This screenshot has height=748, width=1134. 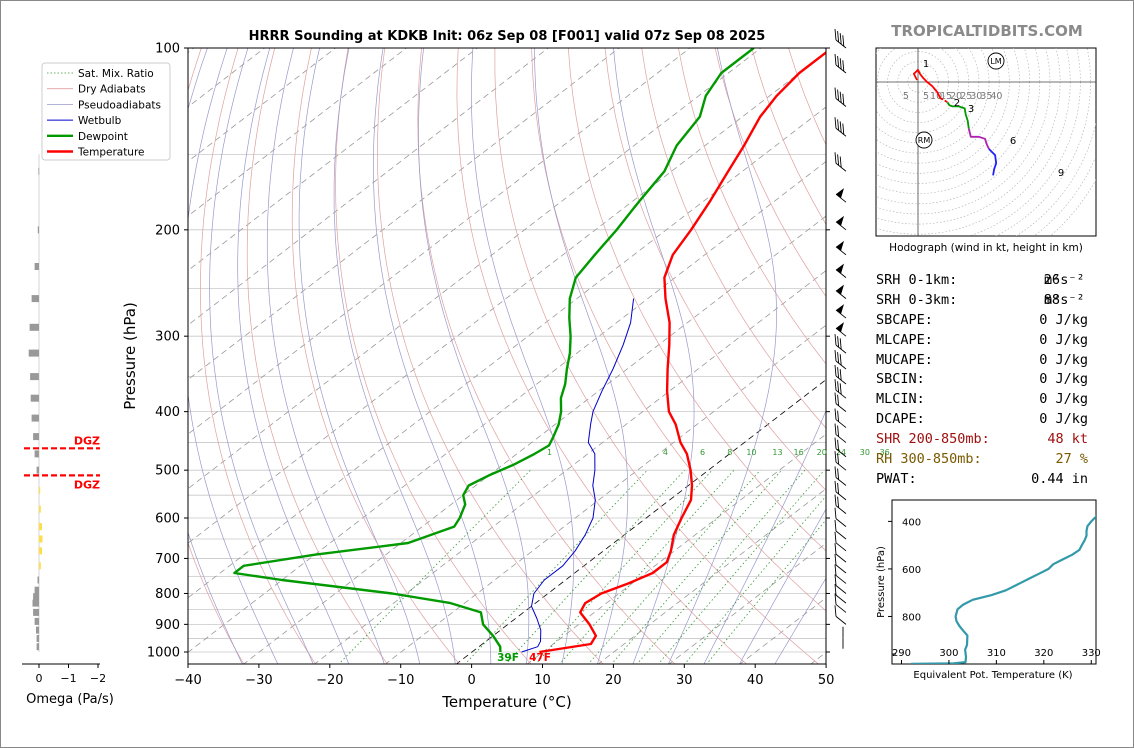 I want to click on hodograph-ring-label: 15, so click(x=946, y=96).